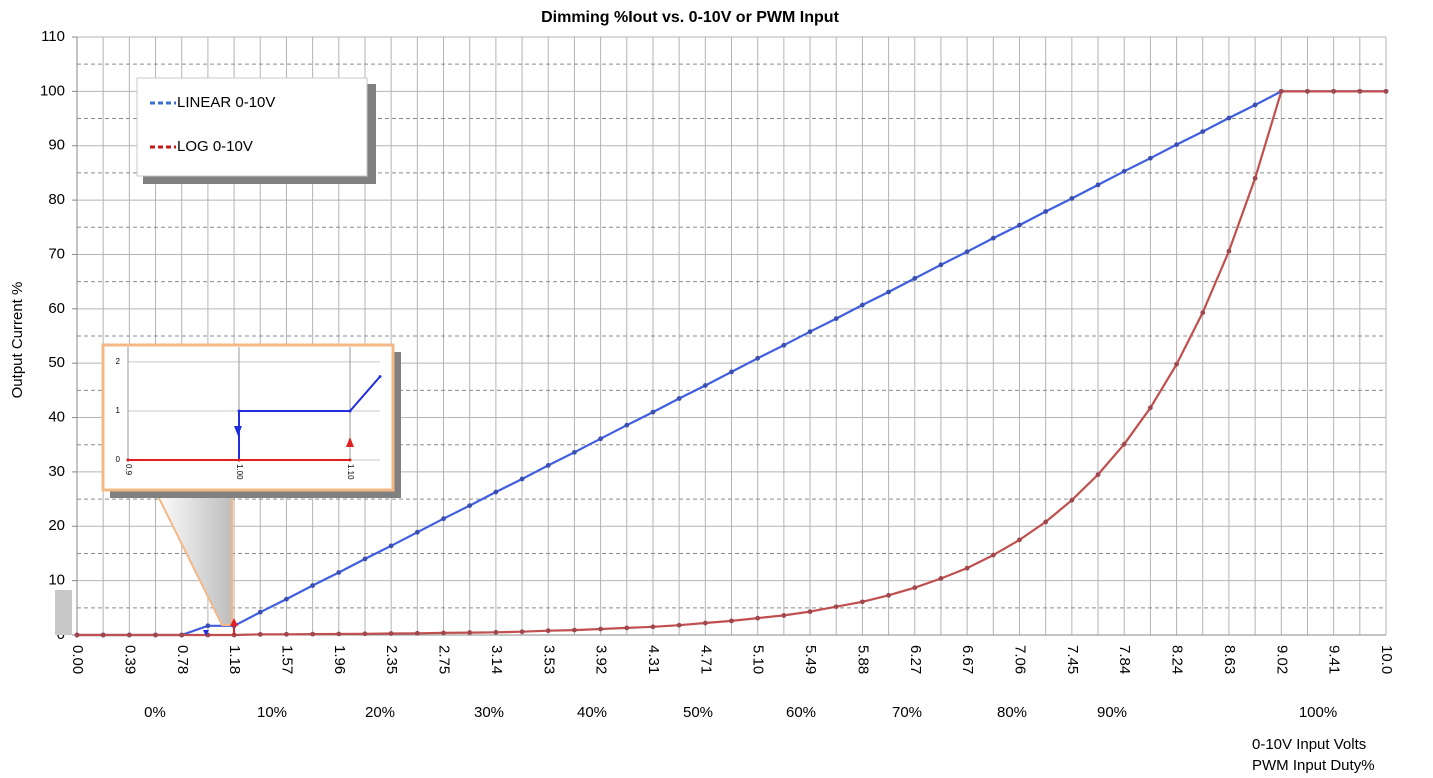  Describe the element at coordinates (801, 712) in the screenshot. I see `x2-tick-label: 60%` at that location.